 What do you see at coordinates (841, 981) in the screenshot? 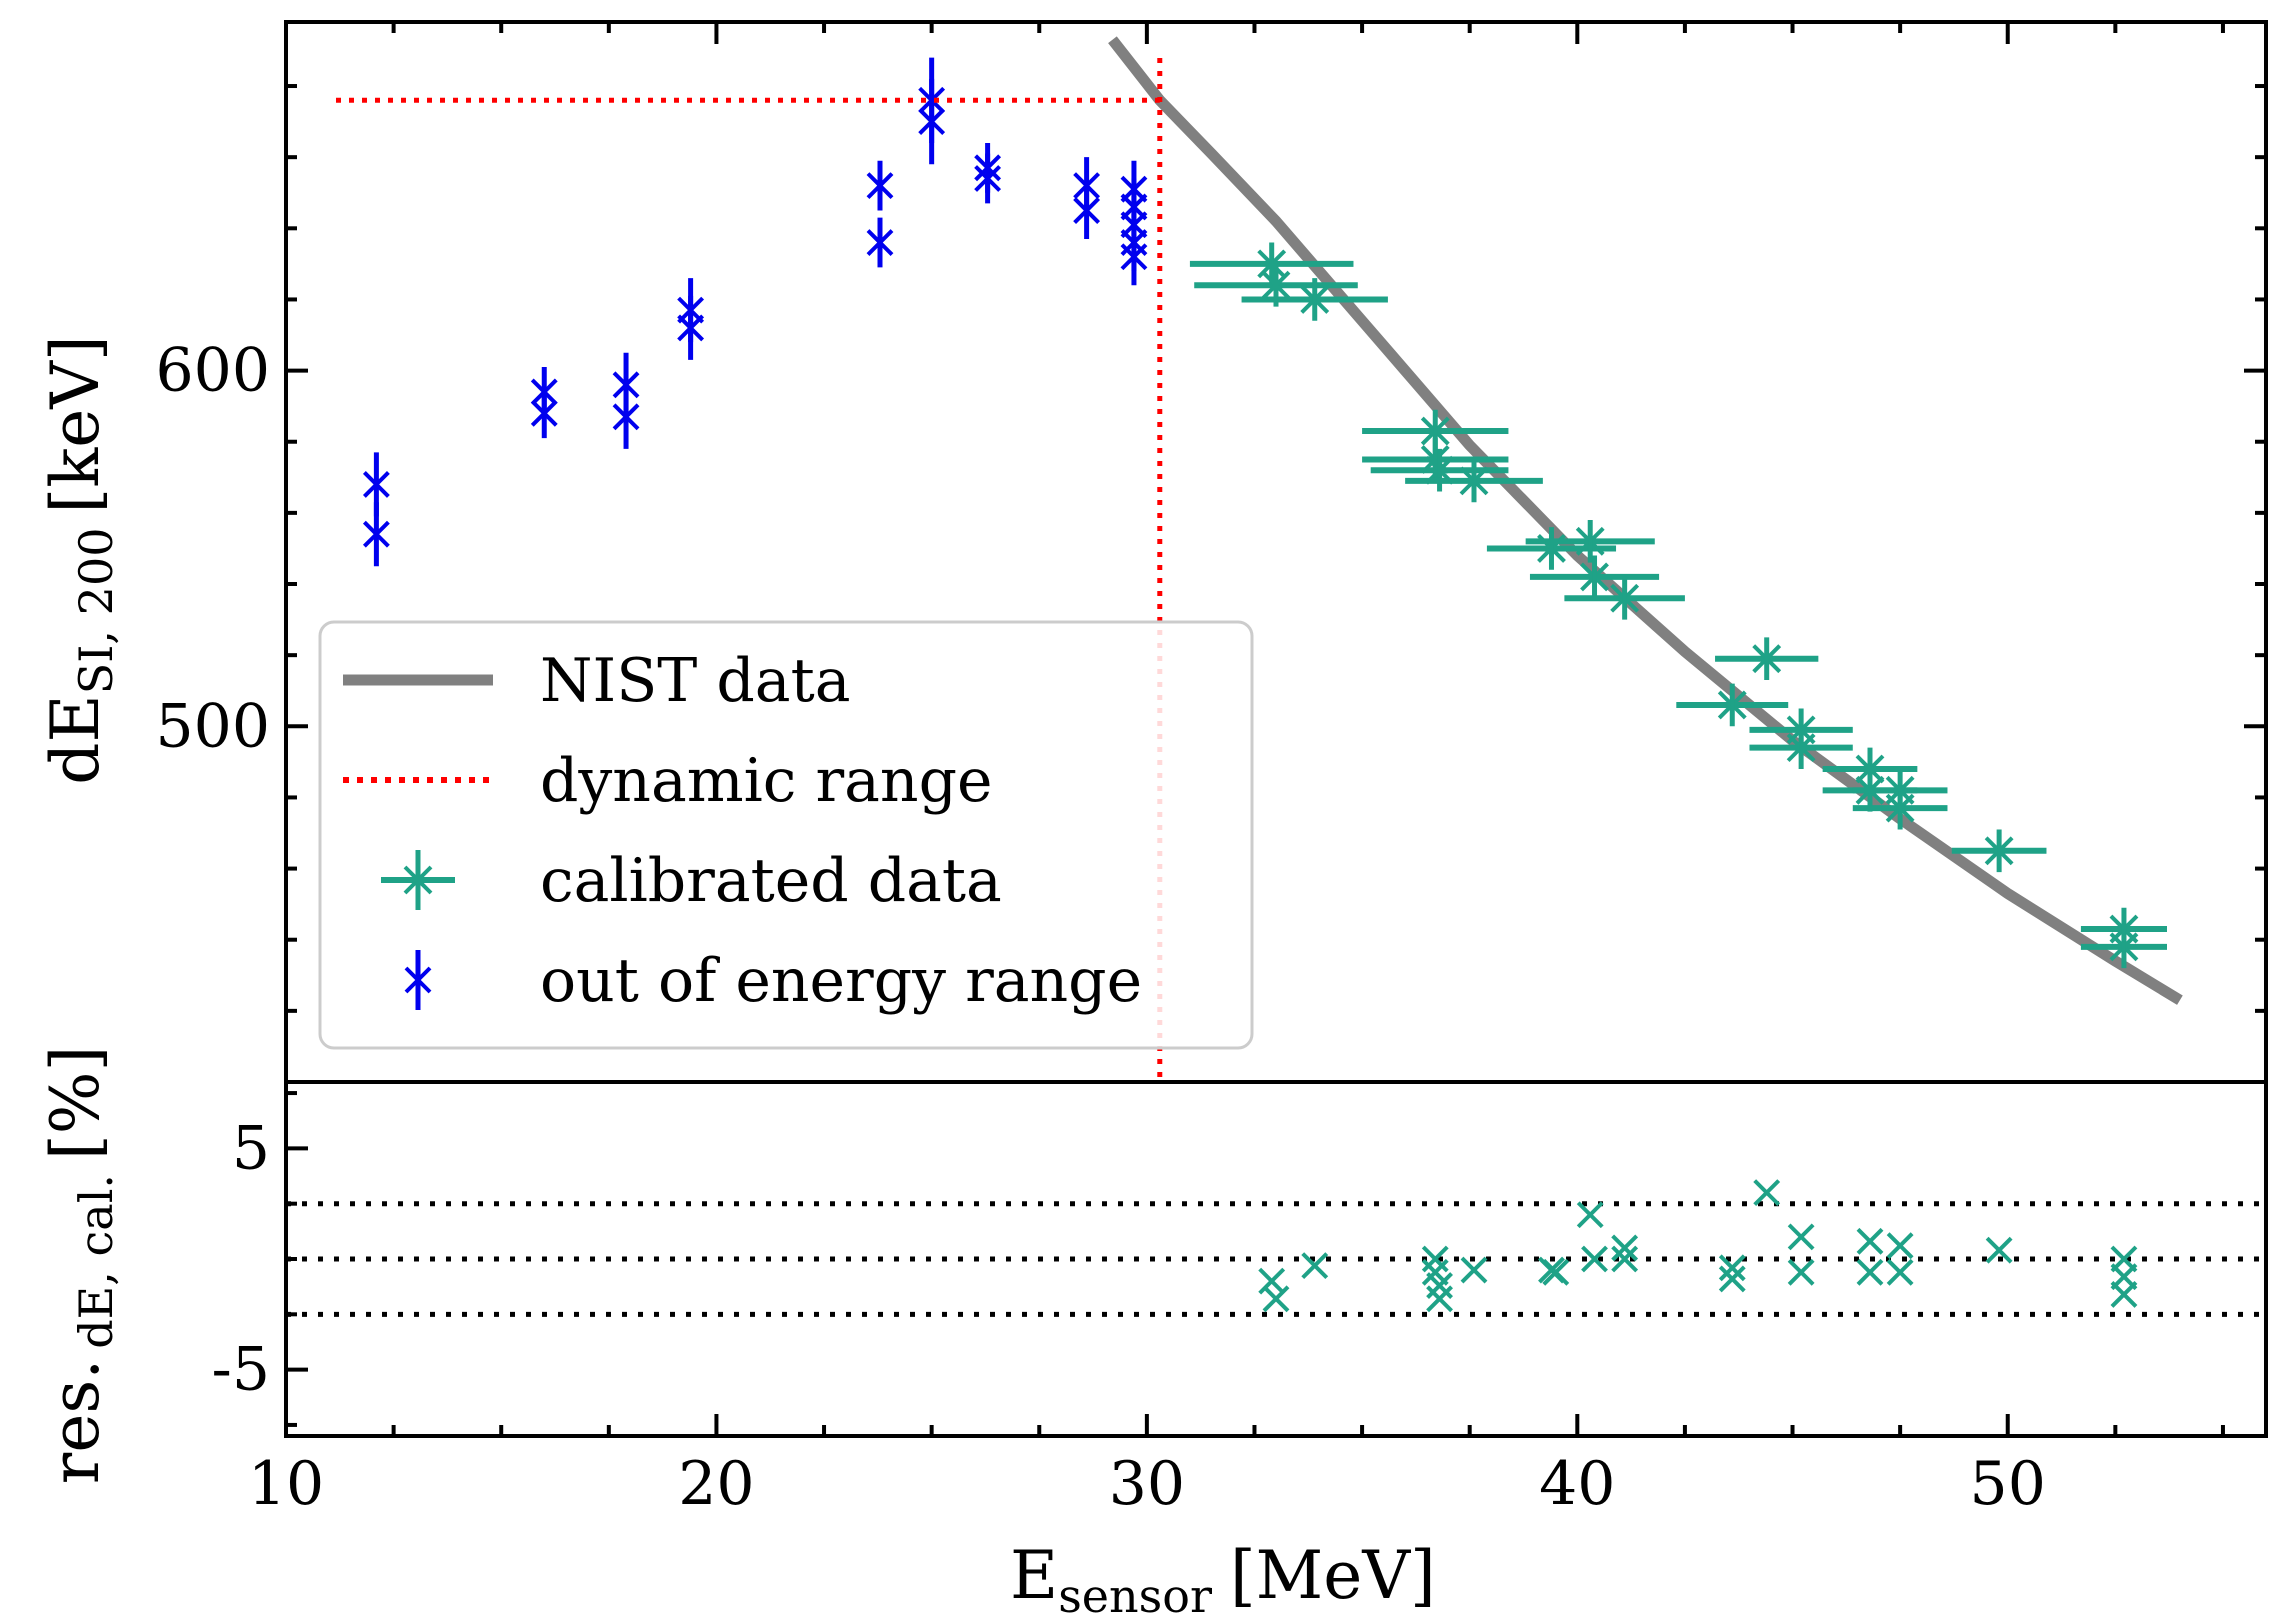
I see `legend-label-out-of-range: out of energy range` at bounding box center [841, 981].